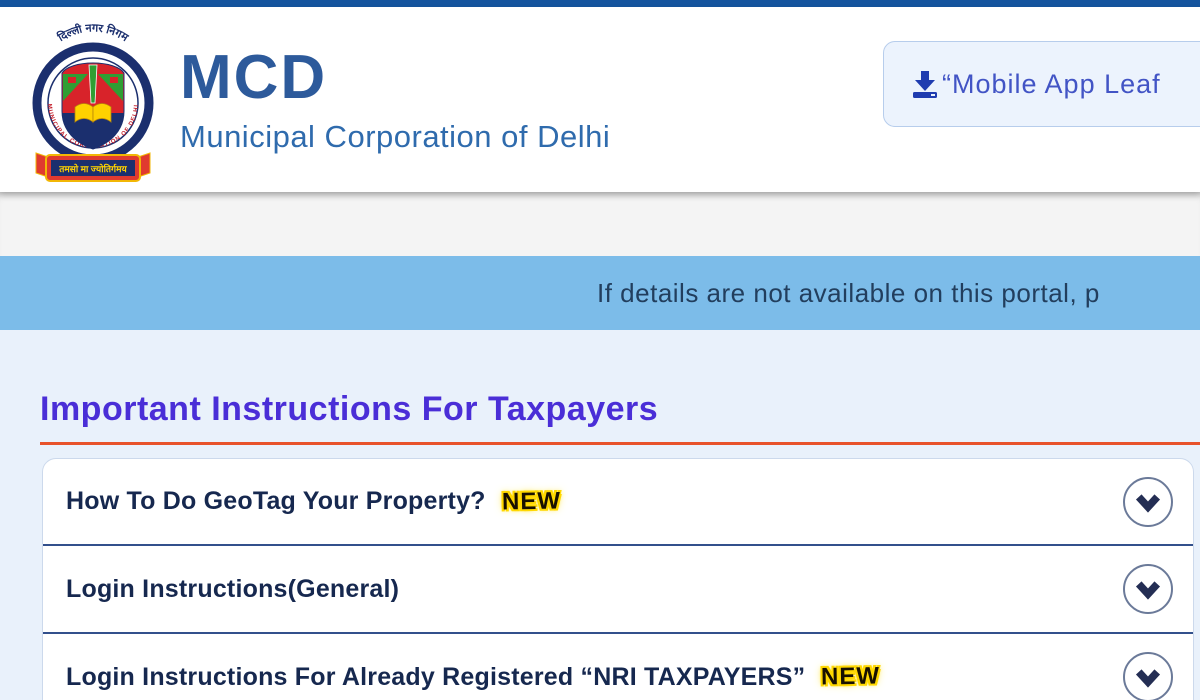 The image size is (1200, 700). I want to click on top-accent-bar, so click(600, 3).